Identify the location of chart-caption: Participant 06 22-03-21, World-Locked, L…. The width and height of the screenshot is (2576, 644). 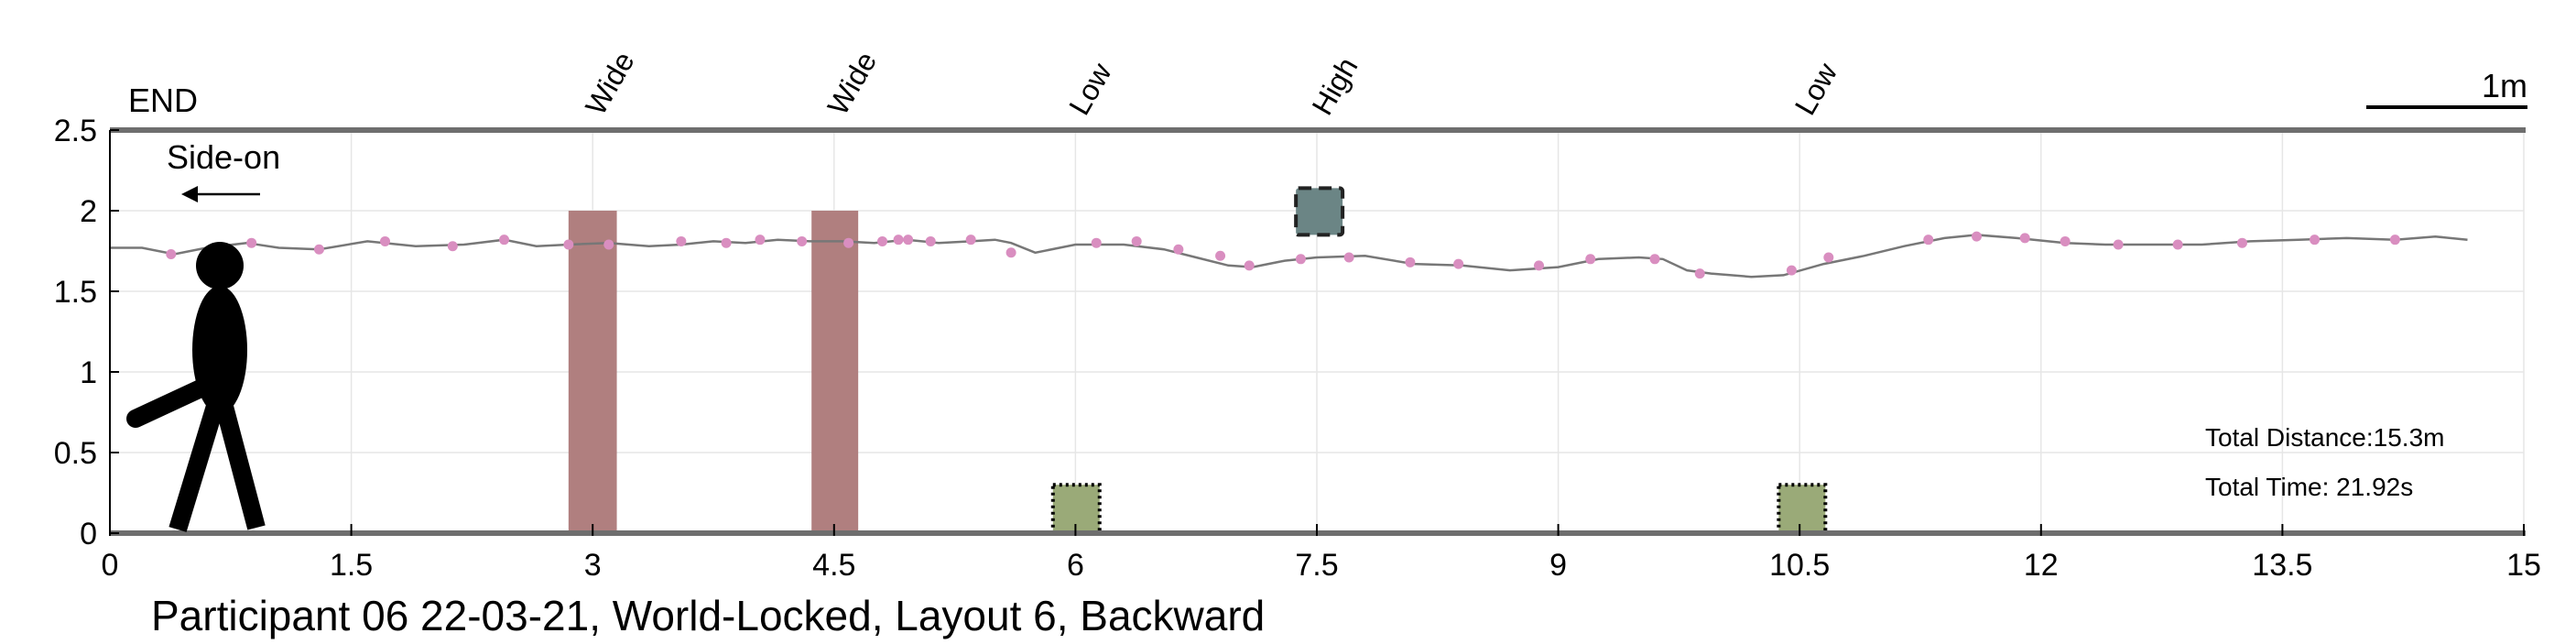
(708, 616).